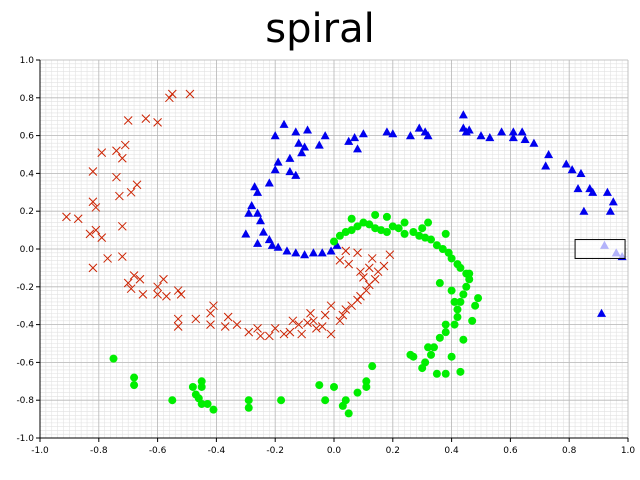  What do you see at coordinates (451, 451) in the screenshot?
I see `x-tick-label: 0.4` at bounding box center [451, 451].